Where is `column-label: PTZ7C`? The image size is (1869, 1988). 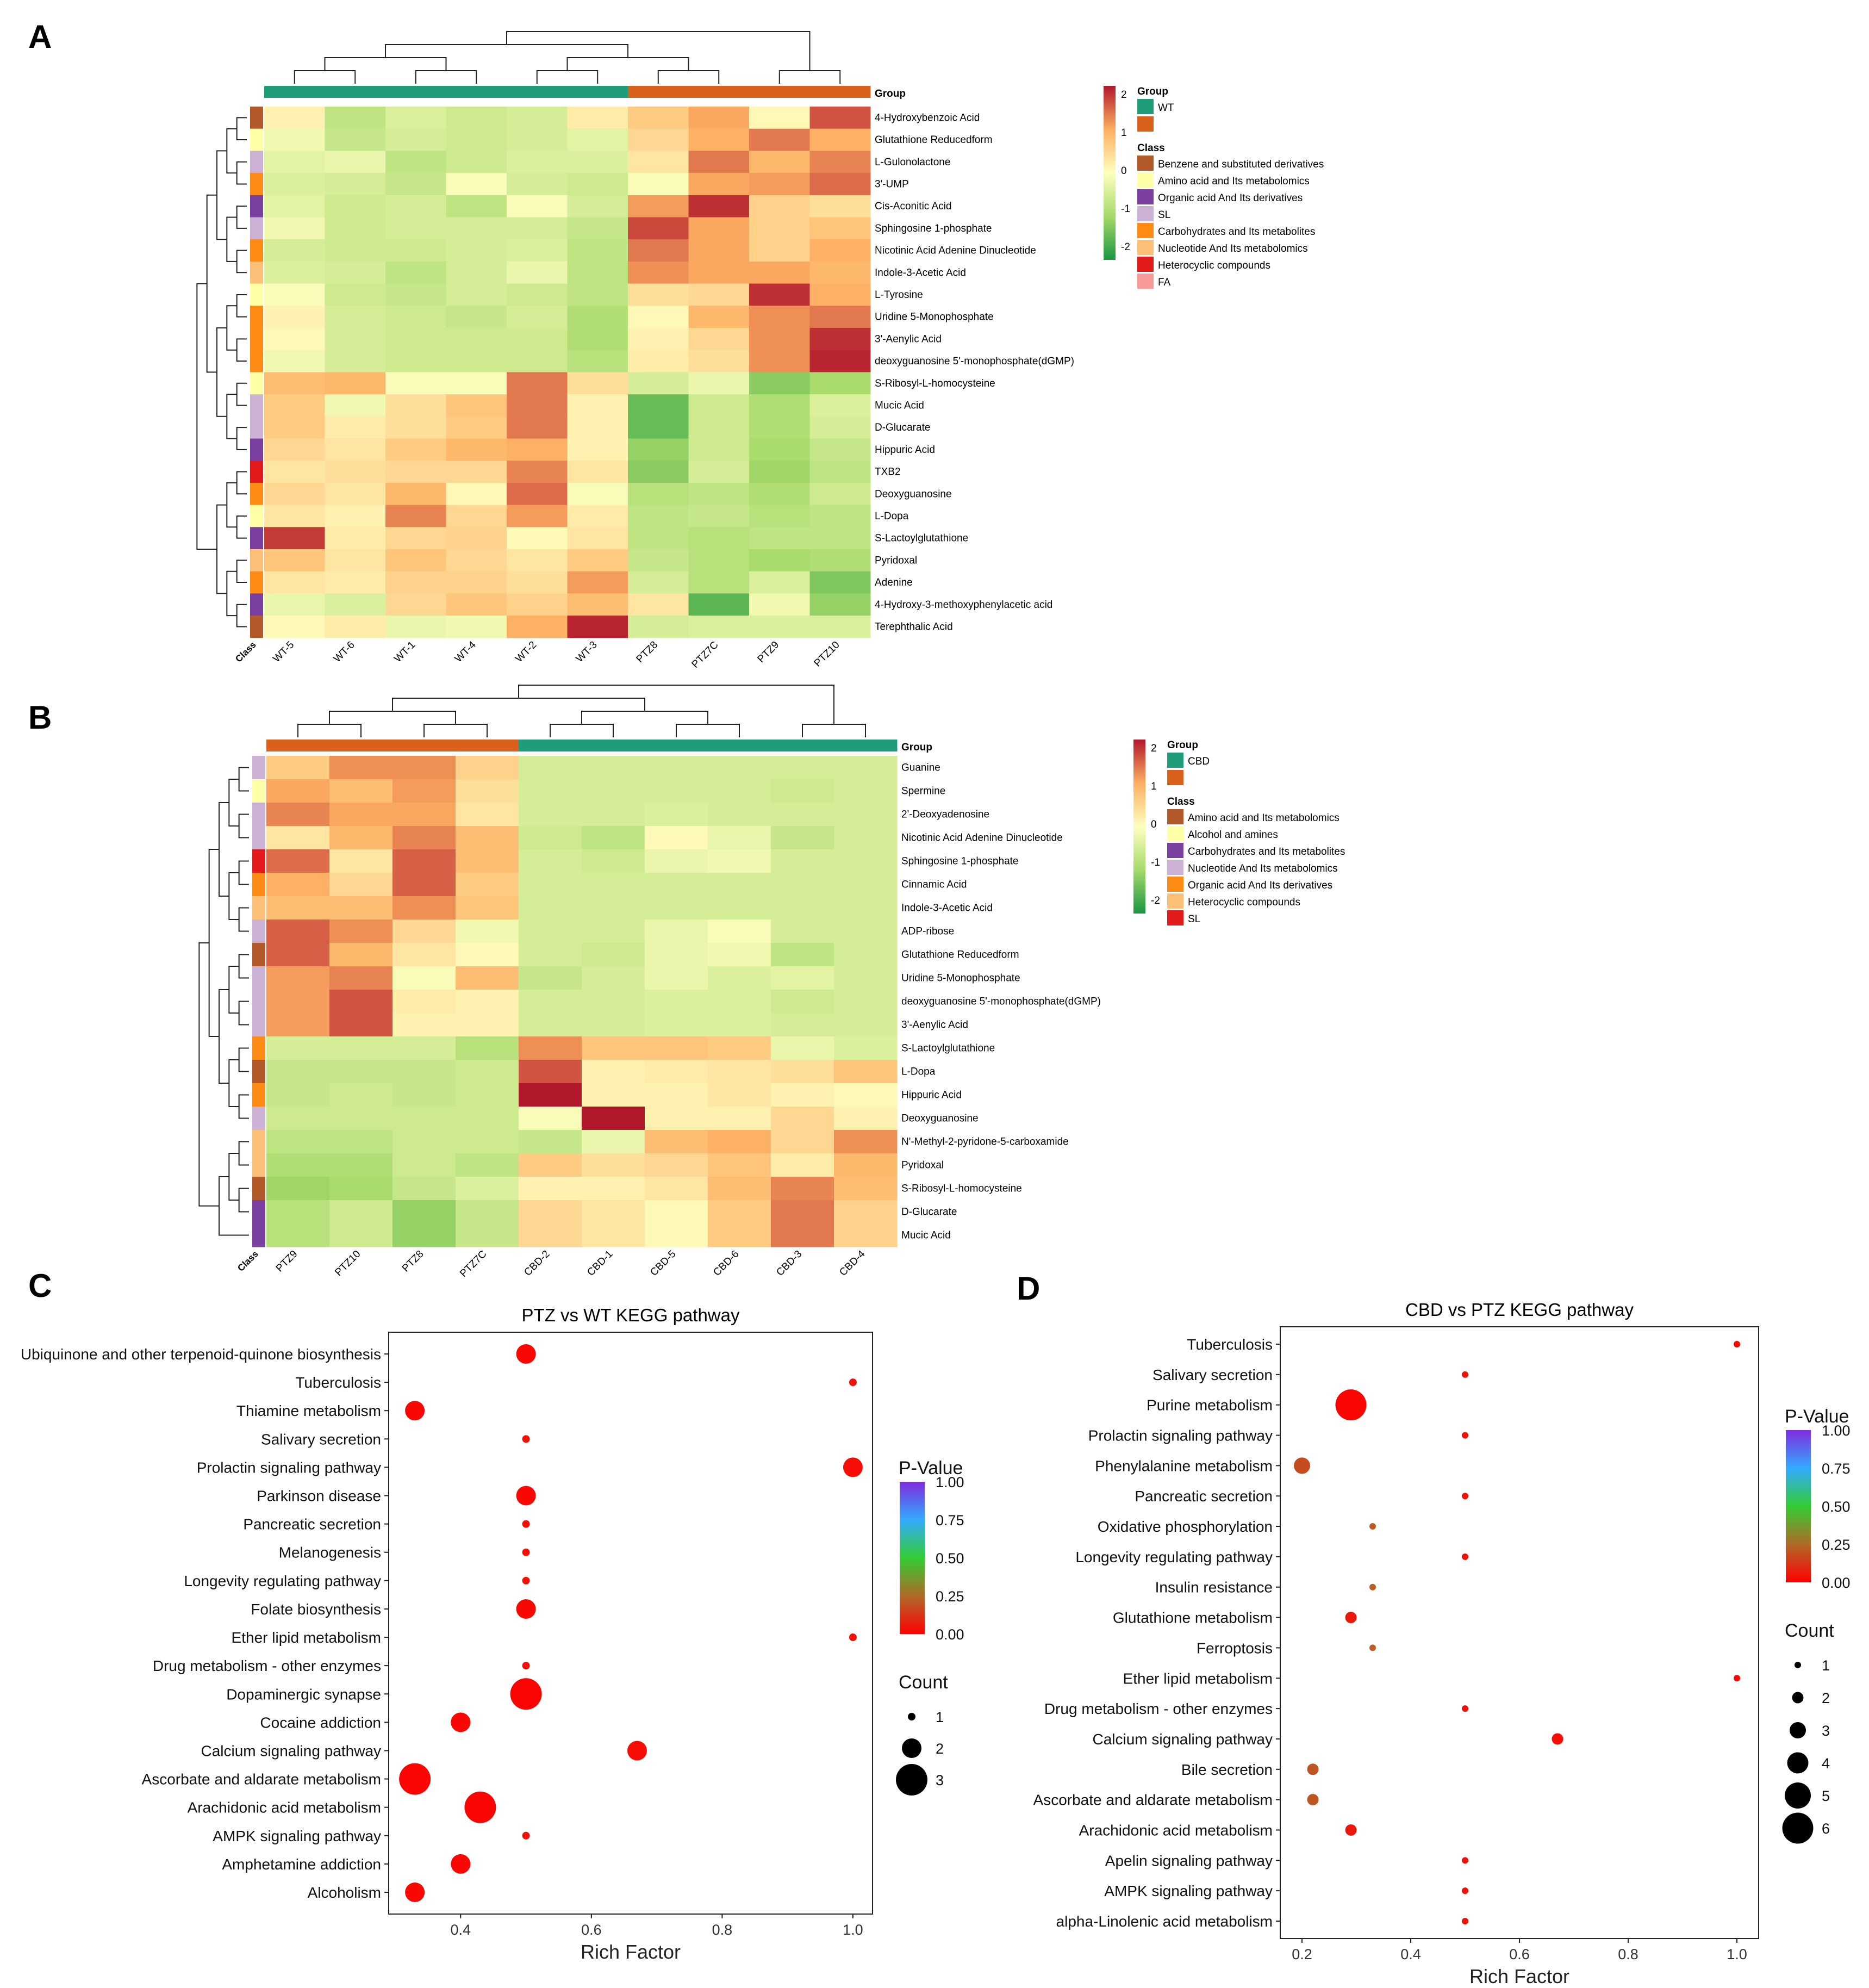 column-label: PTZ7C is located at coordinates (474, 1263).